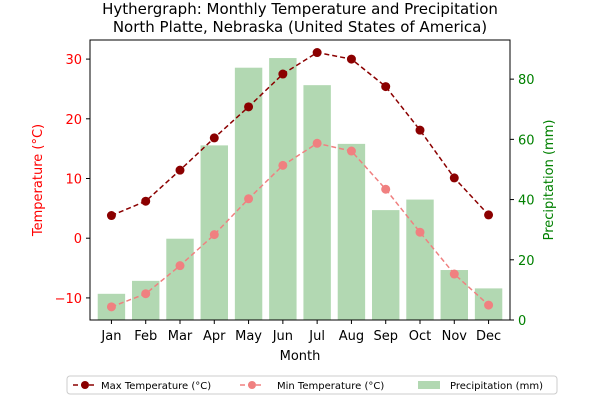 The image size is (600, 404). Describe the element at coordinates (283, 189) in the screenshot. I see `precip-bar-jun` at that location.